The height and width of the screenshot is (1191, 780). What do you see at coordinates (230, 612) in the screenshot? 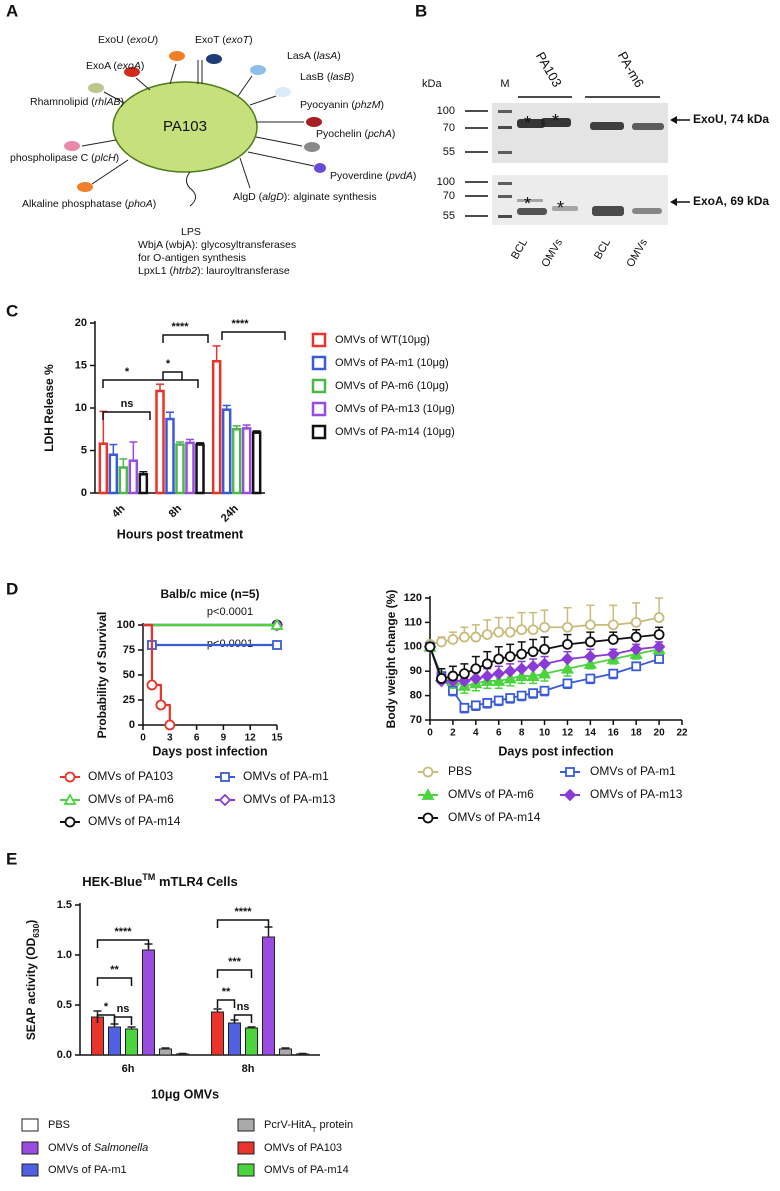
I see `annotation: p<0.0001` at bounding box center [230, 612].